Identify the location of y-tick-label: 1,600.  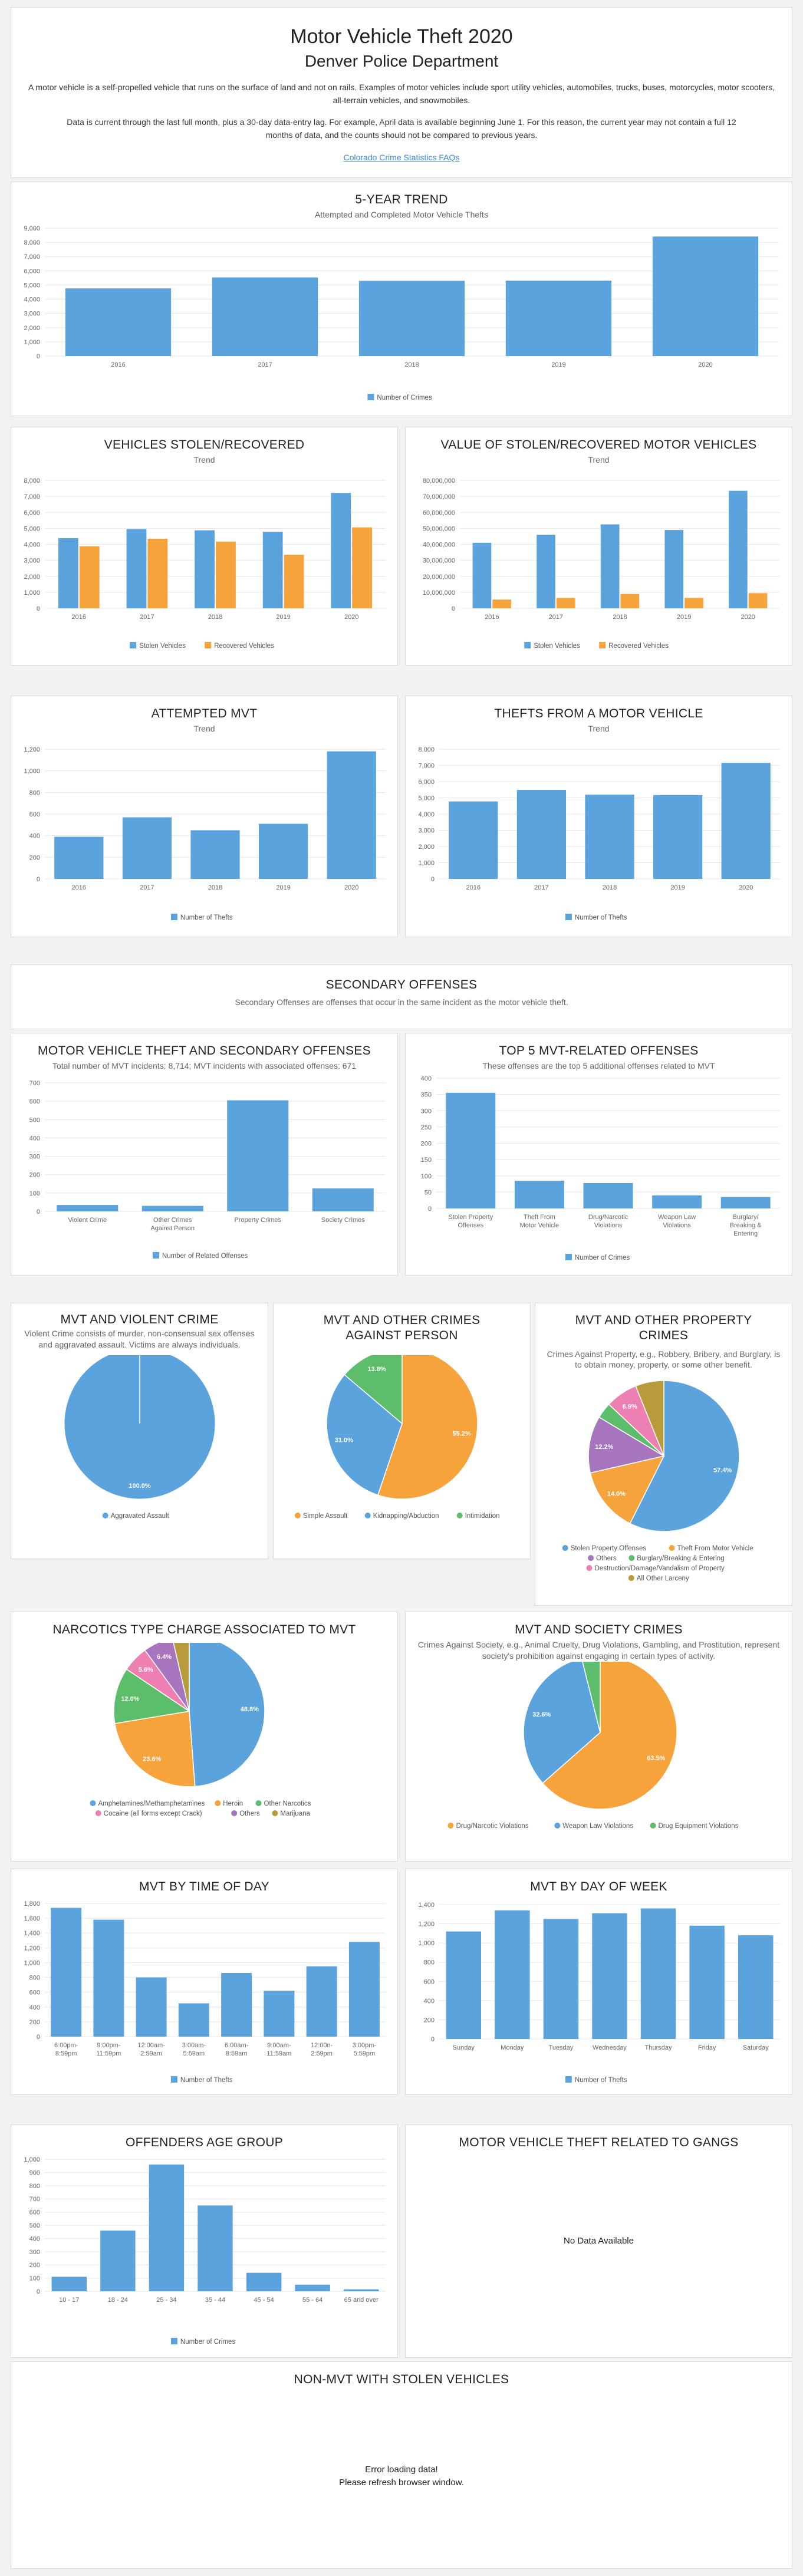
(32, 1918).